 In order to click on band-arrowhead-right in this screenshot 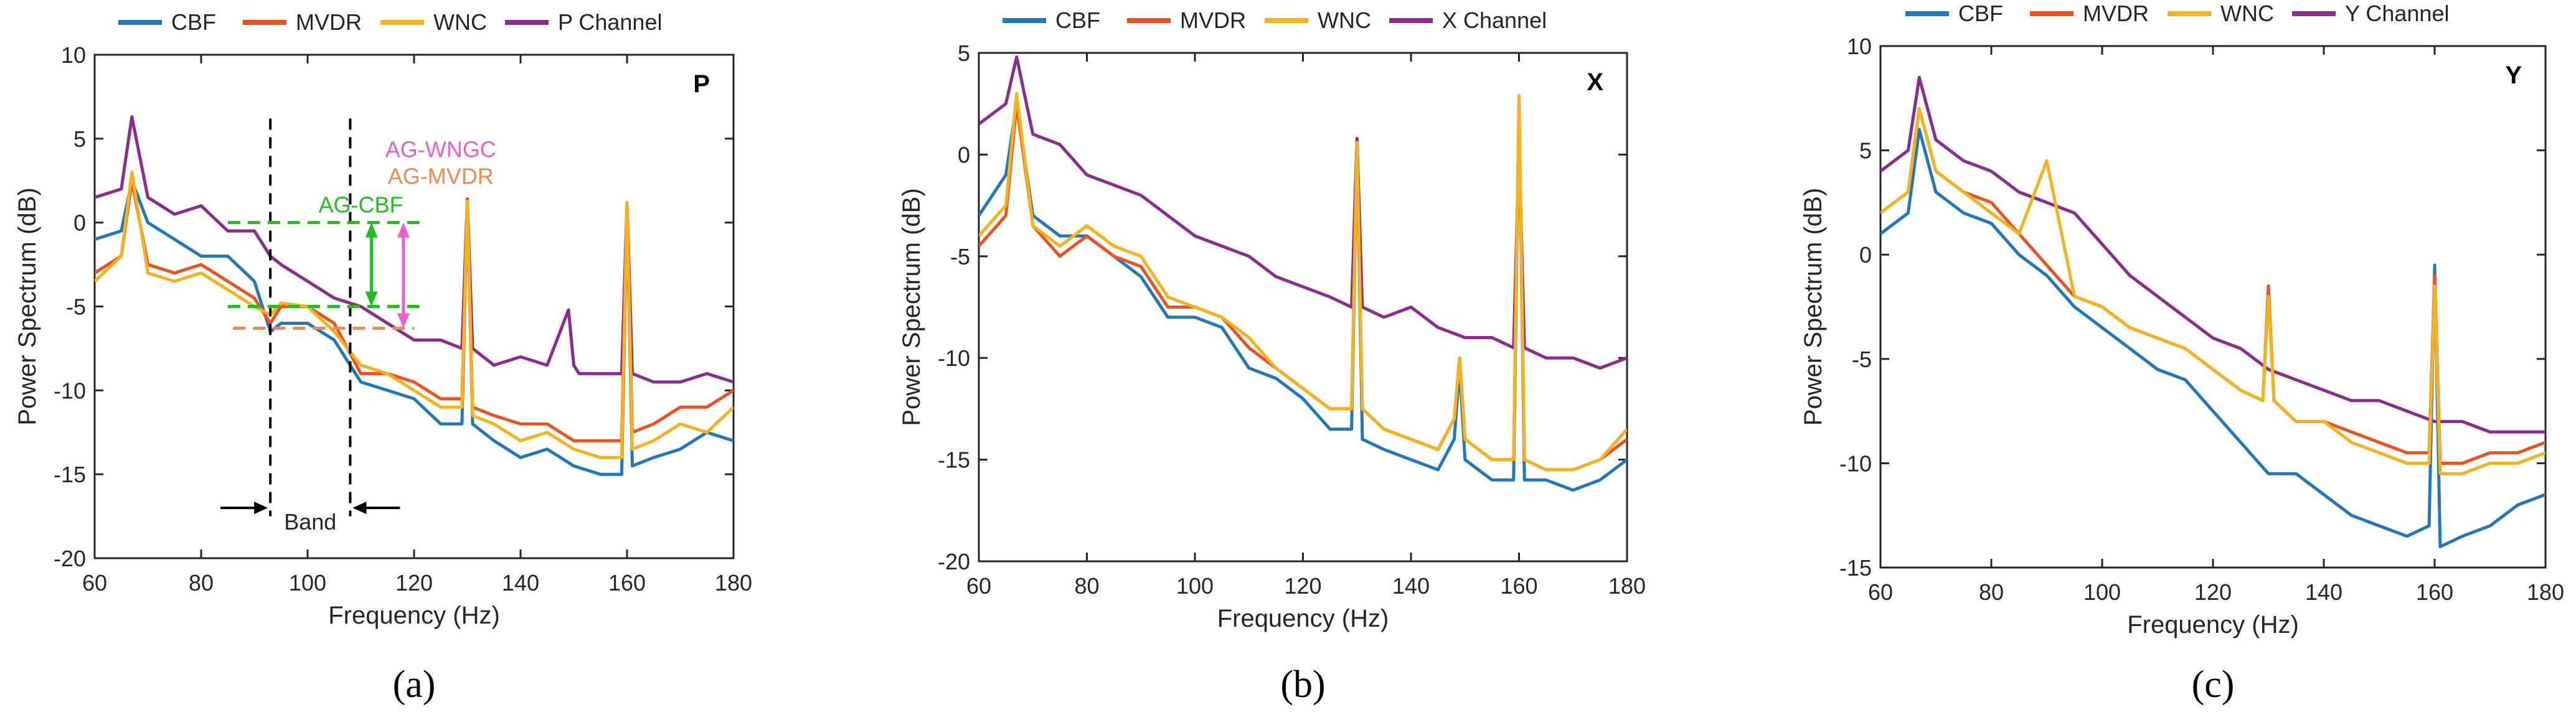, I will do `click(359, 508)`.